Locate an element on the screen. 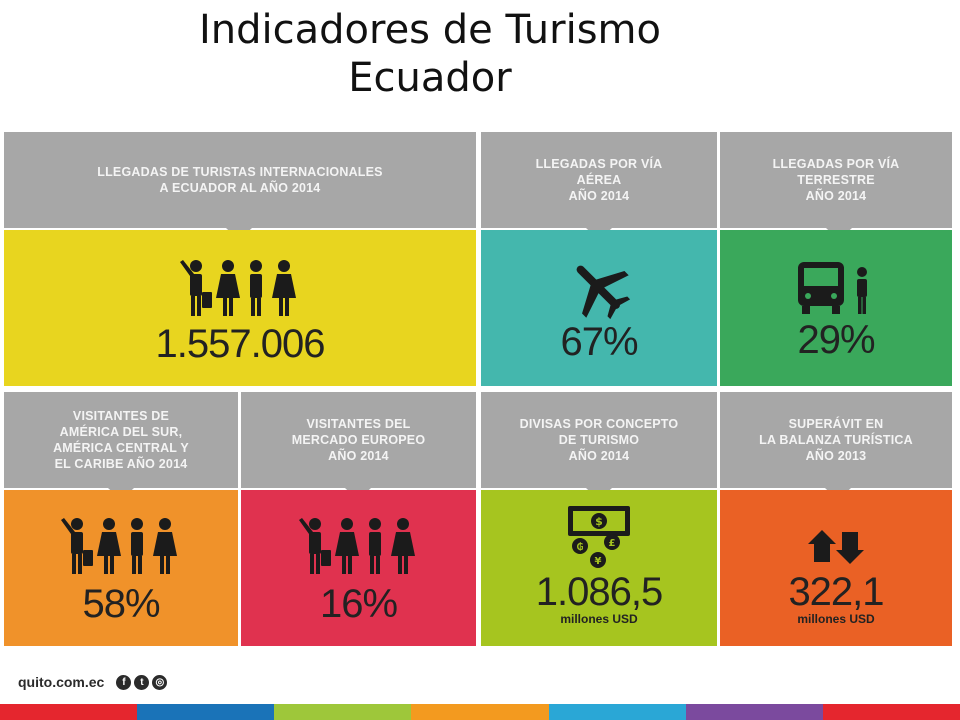 The width and height of the screenshot is (960, 720). panel-header: LLEGADAS POR VÍA AÉREA AÑO 2014 is located at coordinates (599, 180).